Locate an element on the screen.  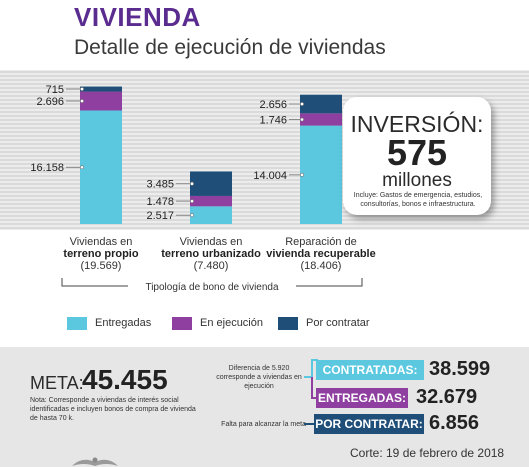
category-label-line3: (7.480) is located at coordinates (211, 266).